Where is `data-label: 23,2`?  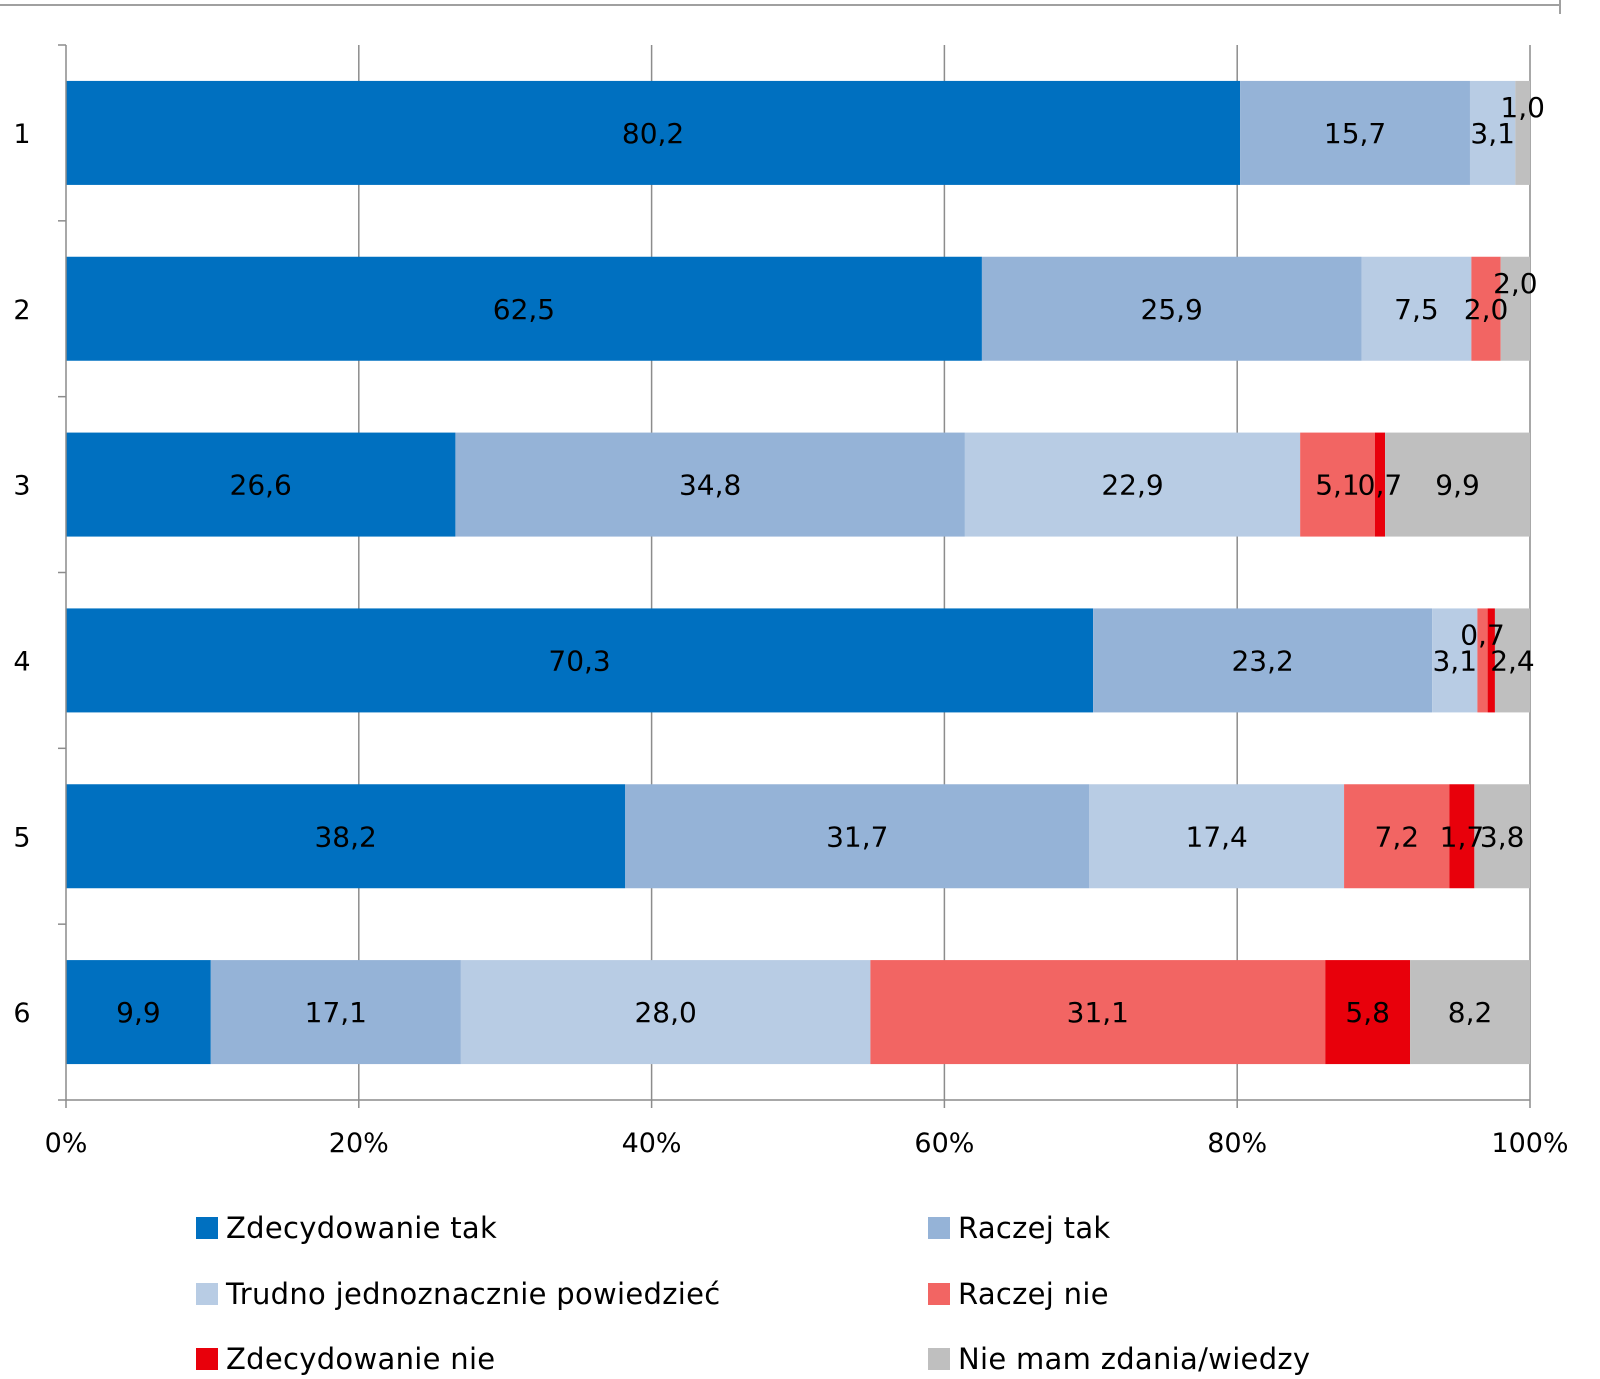 data-label: 23,2 is located at coordinates (1262, 660).